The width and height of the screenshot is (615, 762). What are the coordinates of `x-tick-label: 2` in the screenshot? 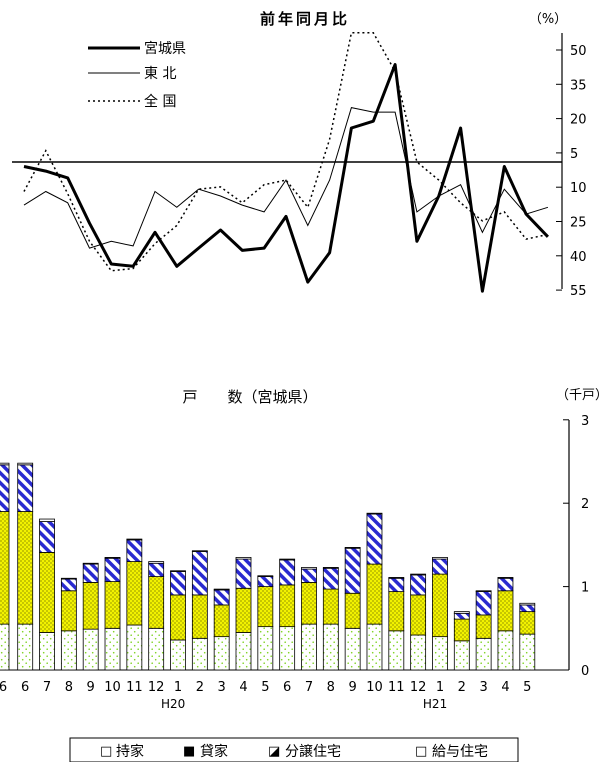 It's located at (462, 687).